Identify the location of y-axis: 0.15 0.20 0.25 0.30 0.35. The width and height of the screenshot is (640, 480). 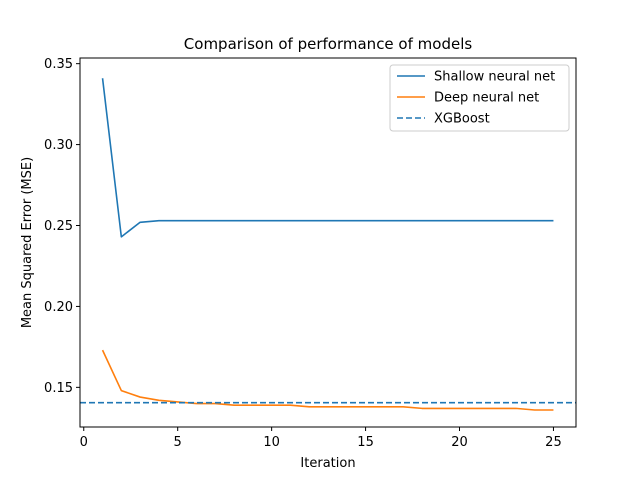
(62, 226).